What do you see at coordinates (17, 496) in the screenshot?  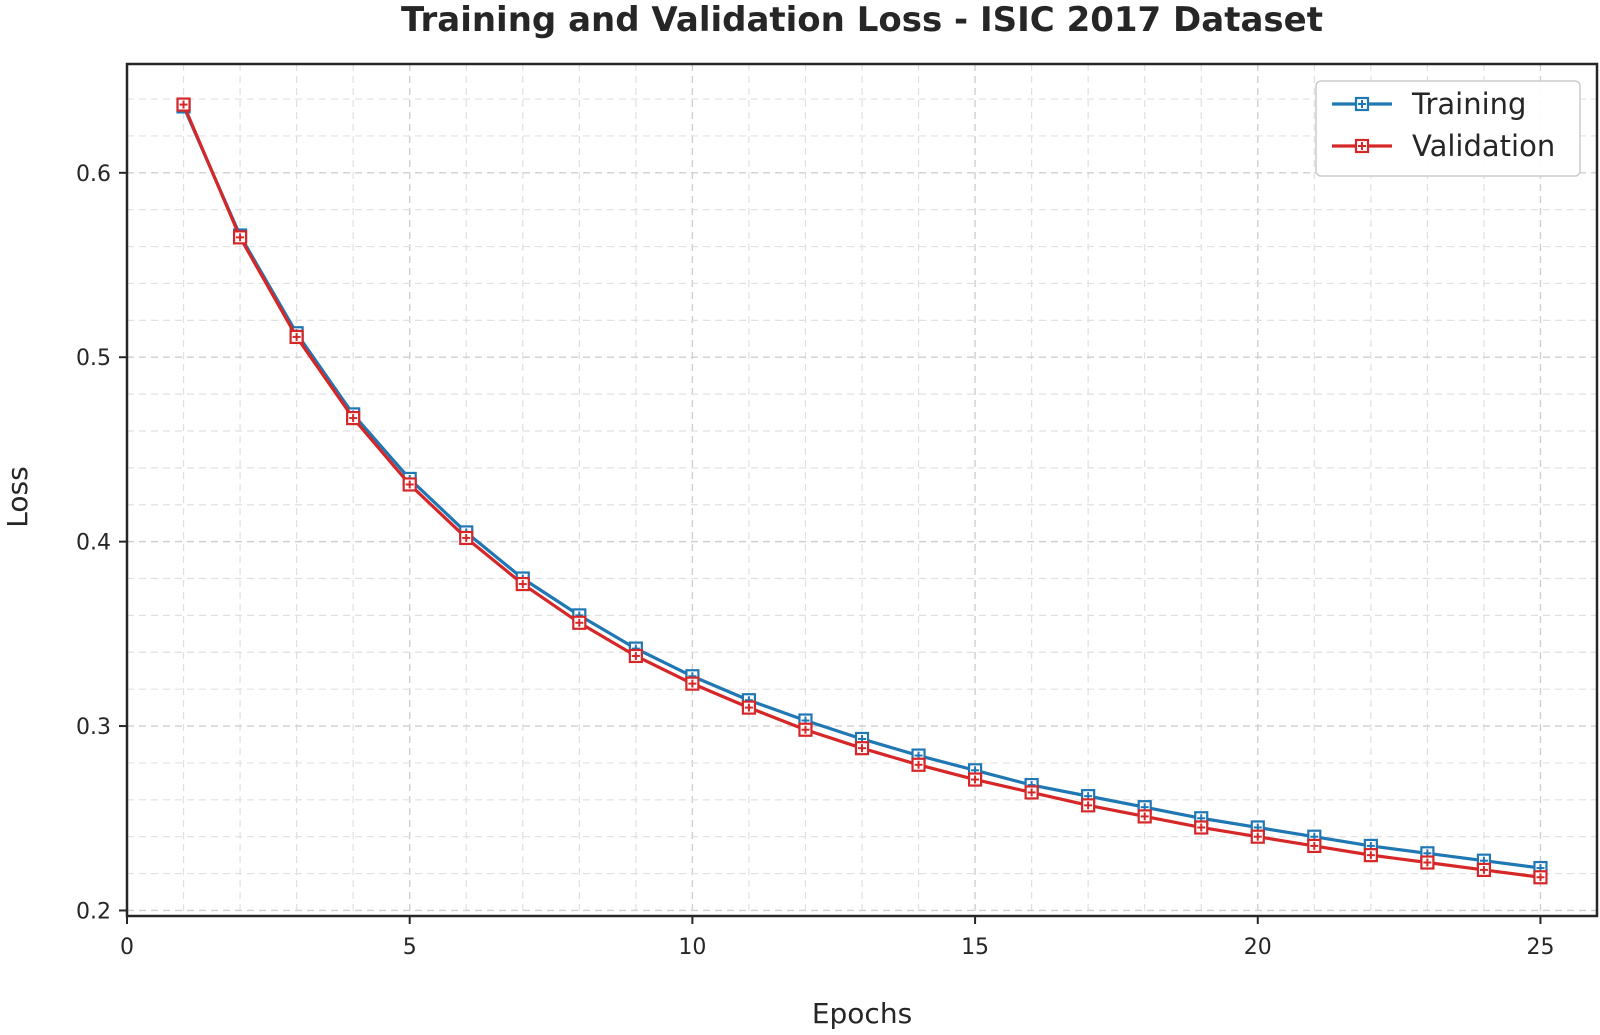 I see `y-axis-label: Loss` at bounding box center [17, 496].